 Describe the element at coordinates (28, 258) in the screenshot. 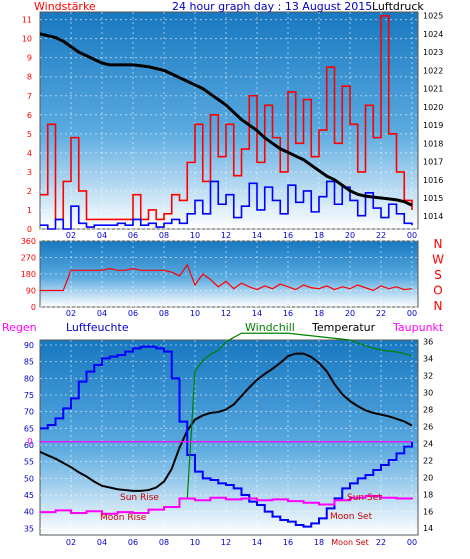

I see `direction-tick-label: 270` at that location.